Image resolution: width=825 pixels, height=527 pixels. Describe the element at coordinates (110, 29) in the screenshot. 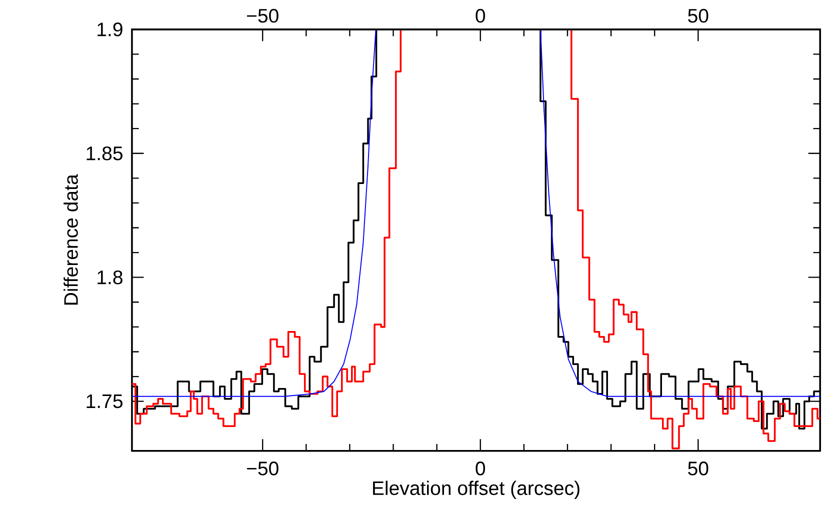

I see `y-tick-label: 1.9` at that location.